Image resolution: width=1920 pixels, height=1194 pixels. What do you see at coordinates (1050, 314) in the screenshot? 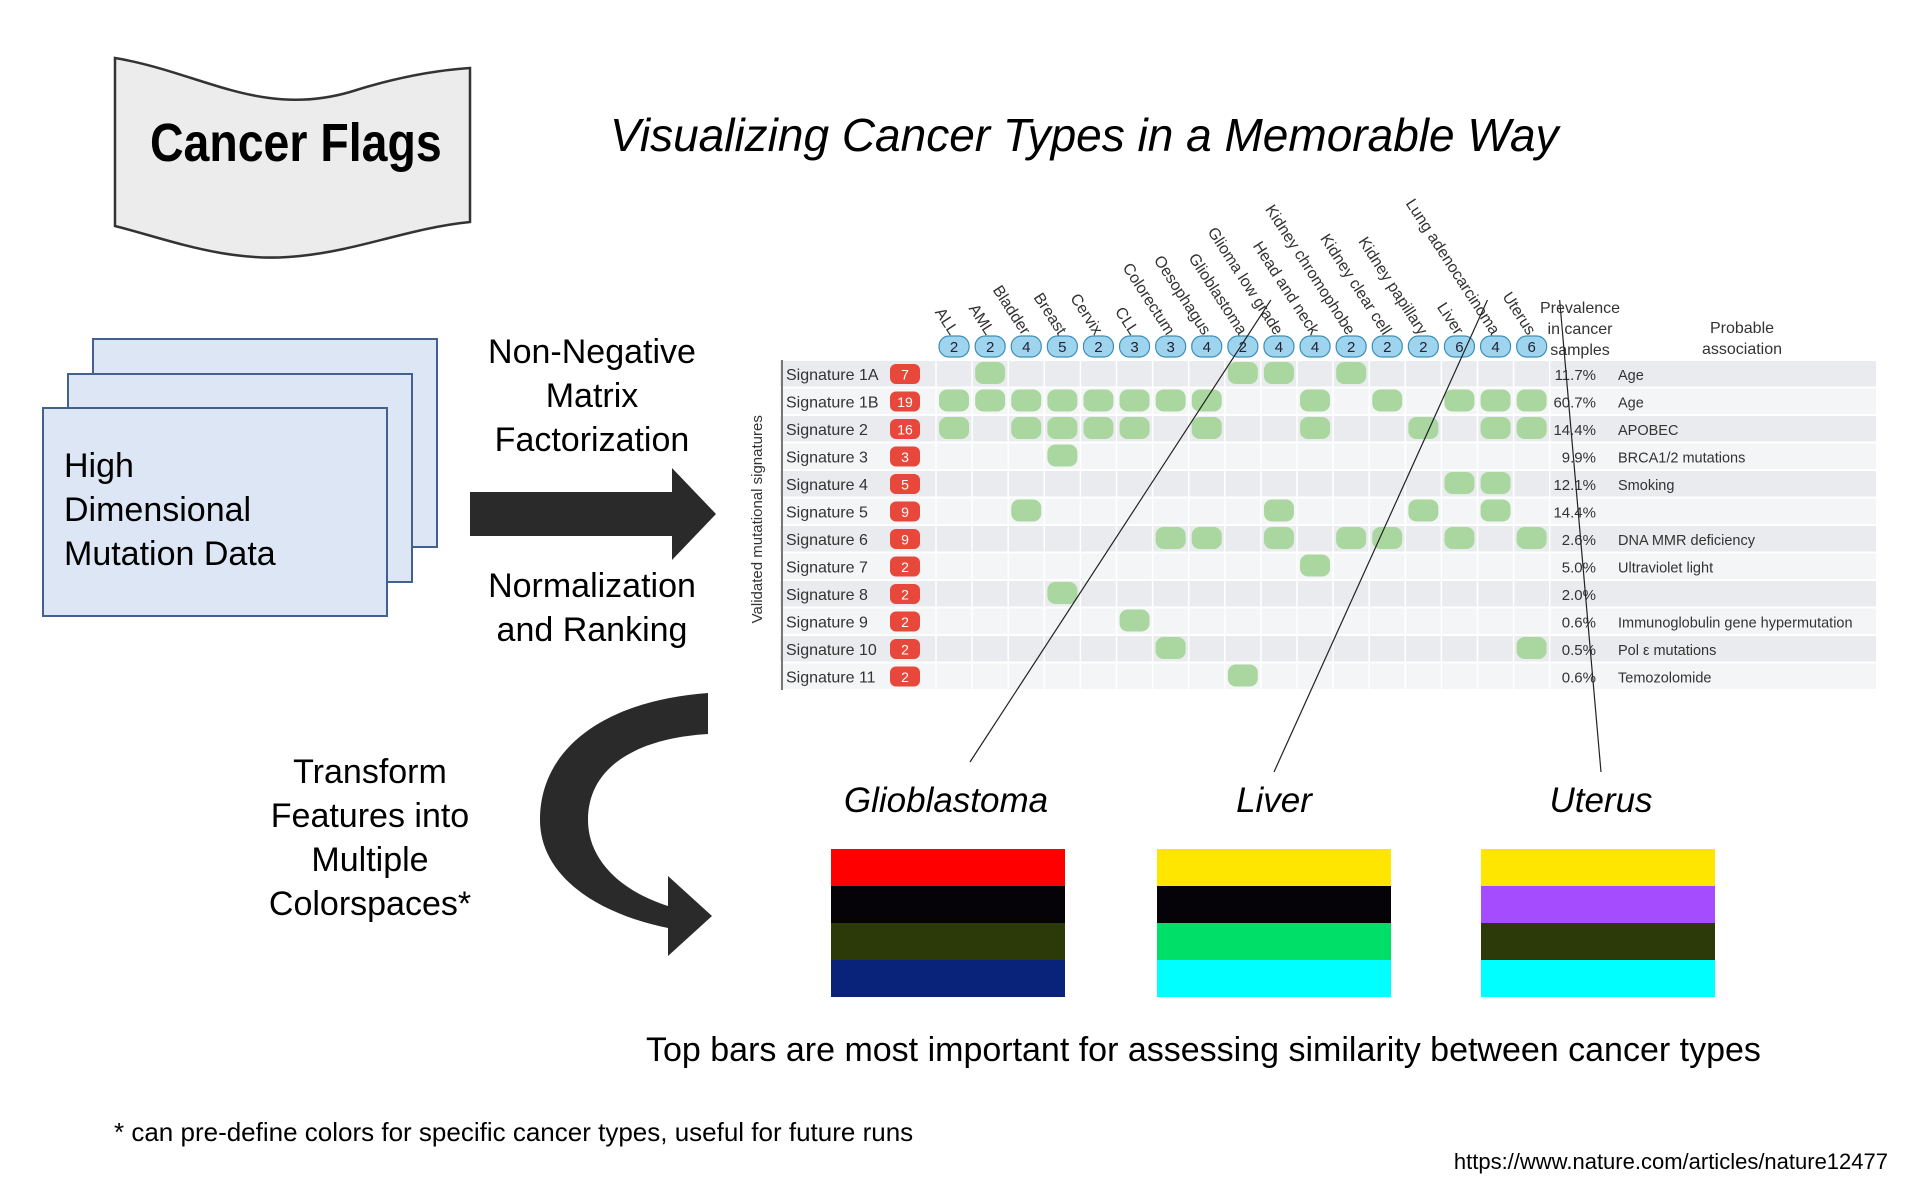
I see `matrix-column-label: Breast` at bounding box center [1050, 314].